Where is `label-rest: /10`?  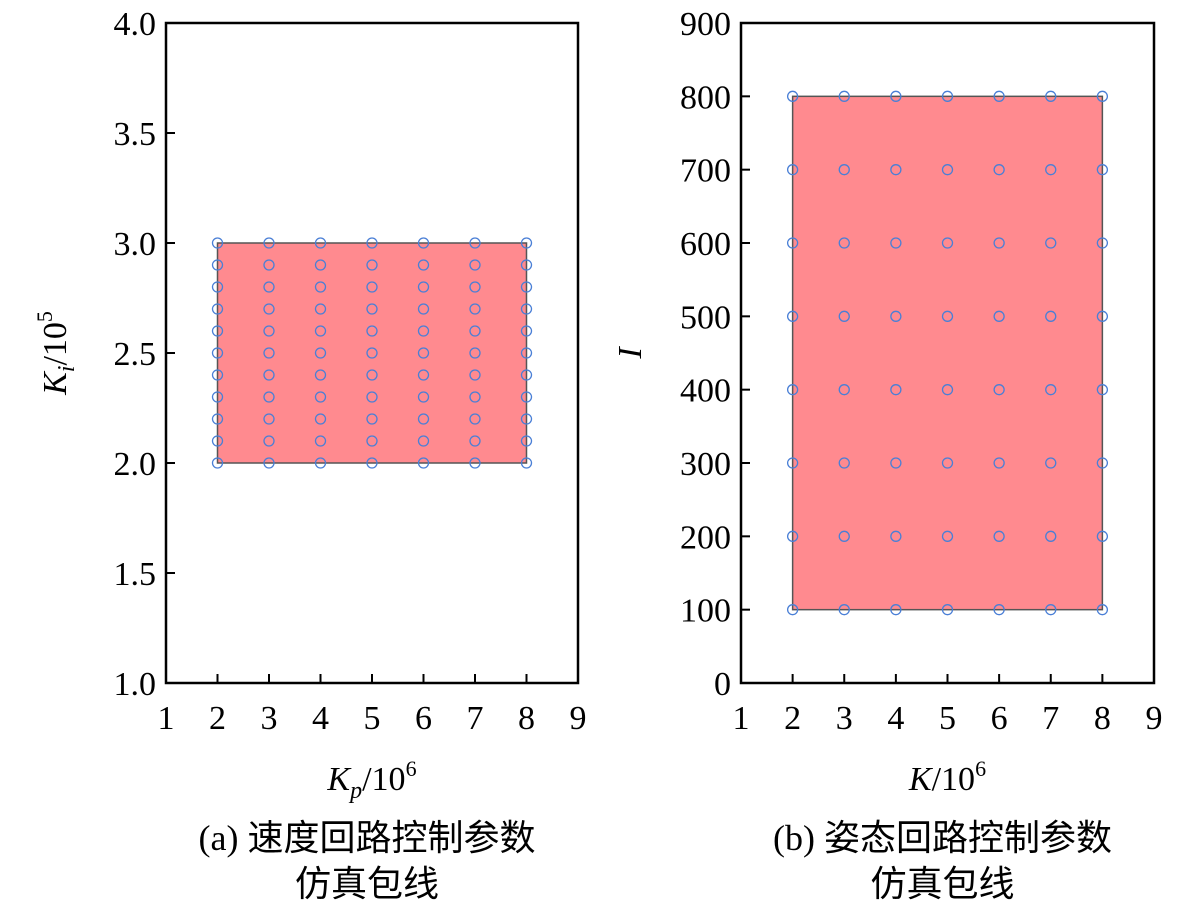 label-rest: /10 is located at coordinates (953, 779).